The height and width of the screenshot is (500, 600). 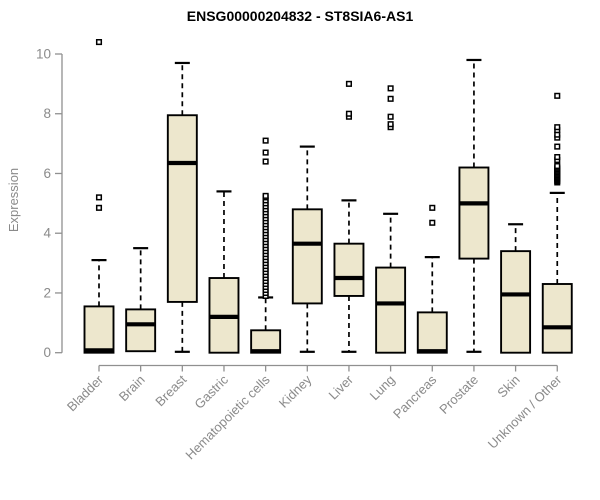 I want to click on y-tick-label: 2, so click(x=47, y=292).